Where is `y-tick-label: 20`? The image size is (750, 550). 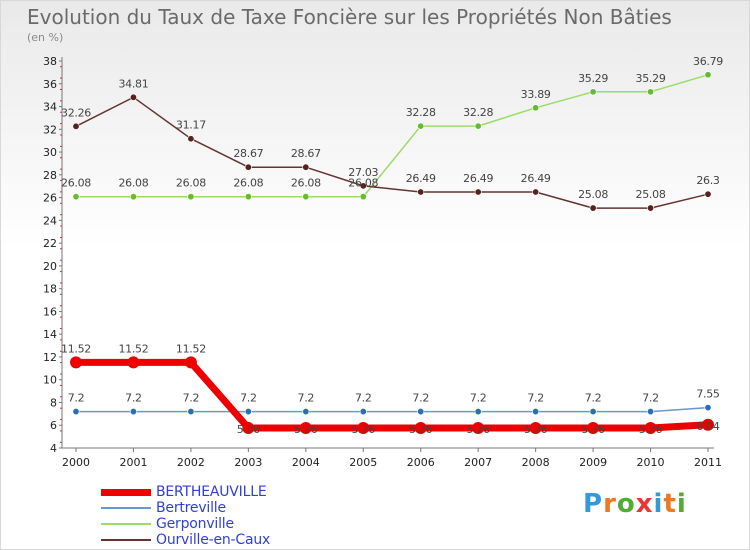
y-tick-label: 20 is located at coordinates (50, 266).